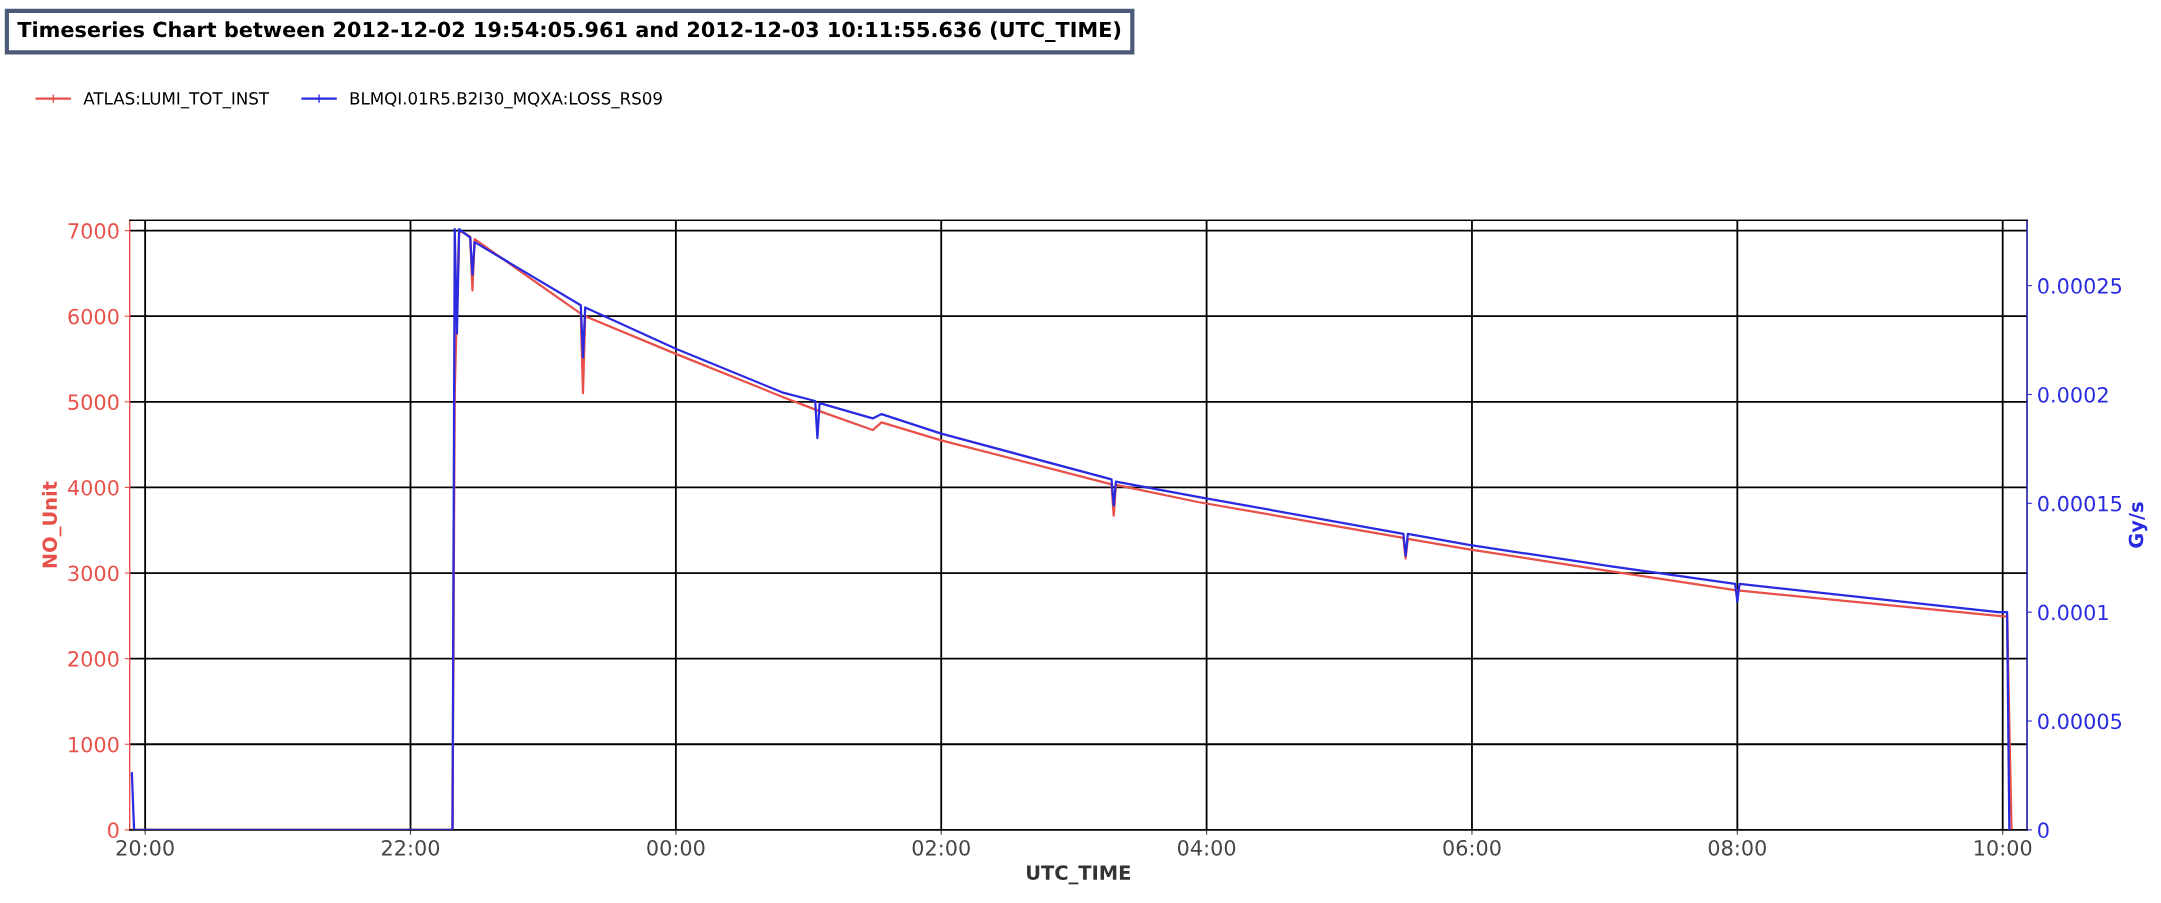  Describe the element at coordinates (569, 31) in the screenshot. I see `chart-title: Timeseries Chart between 2012-12-02 19:54:05.961 and 2012-12-03 10:11:55.636 (UTC_TIME)` at that location.